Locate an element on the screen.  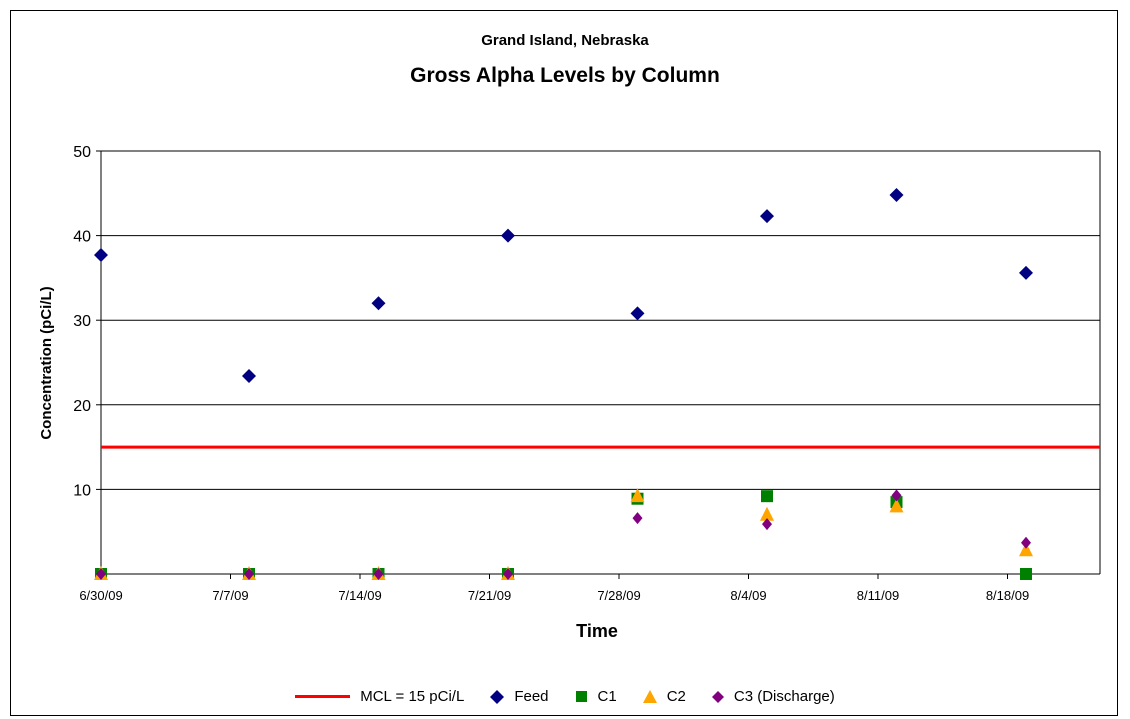
x-tick-label: 6/30/09 is located at coordinates (100, 595).